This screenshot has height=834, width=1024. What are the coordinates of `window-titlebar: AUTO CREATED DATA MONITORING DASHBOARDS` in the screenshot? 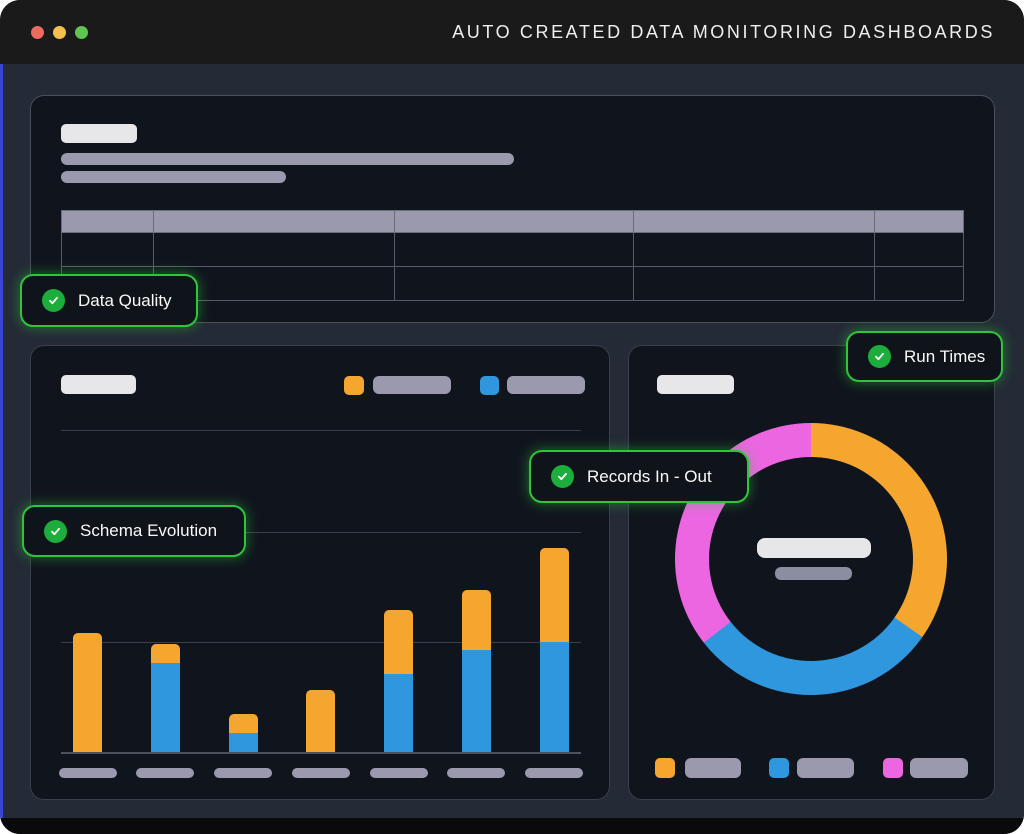 It's located at (512, 32).